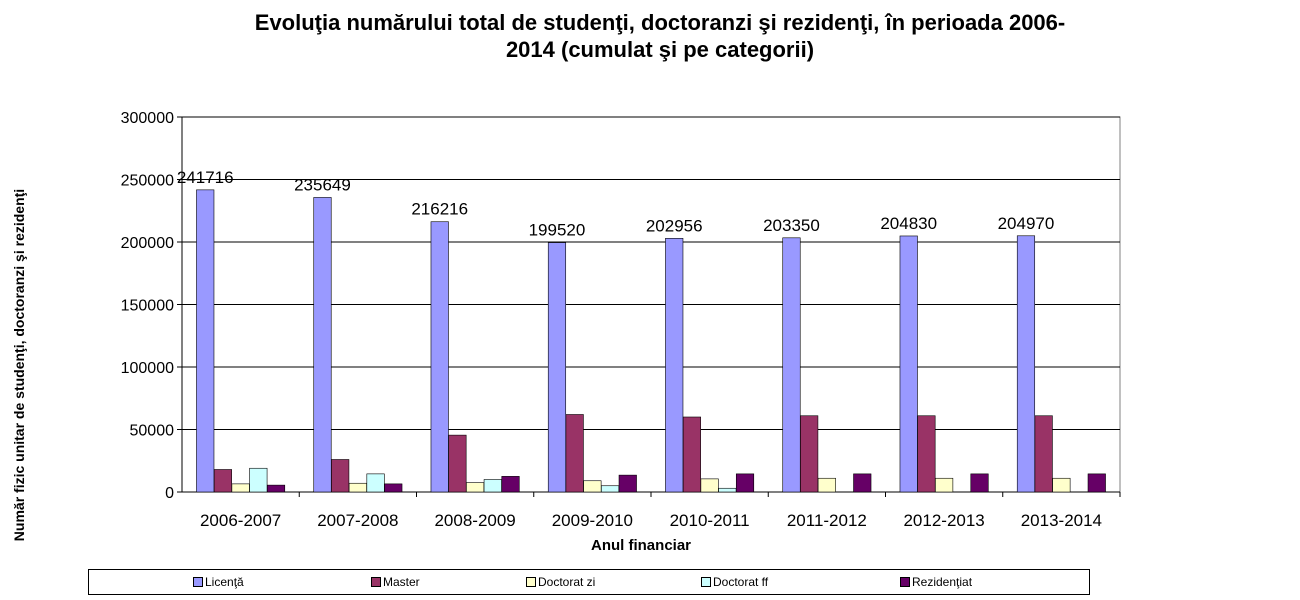 The height and width of the screenshot is (600, 1300). What do you see at coordinates (574, 453) in the screenshot?
I see `bar-master-2009-2010` at bounding box center [574, 453].